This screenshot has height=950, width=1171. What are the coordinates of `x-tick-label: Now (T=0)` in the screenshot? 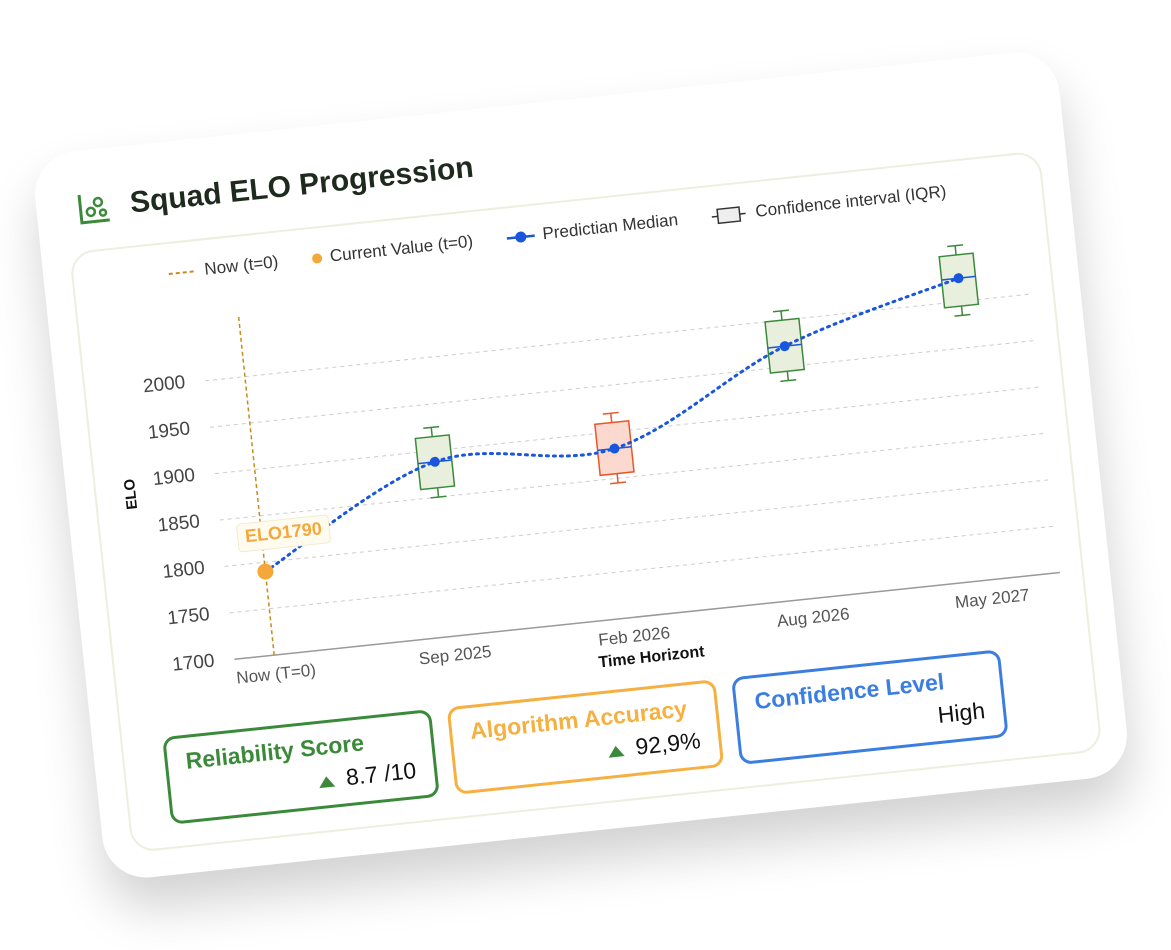 It's located at (275, 673).